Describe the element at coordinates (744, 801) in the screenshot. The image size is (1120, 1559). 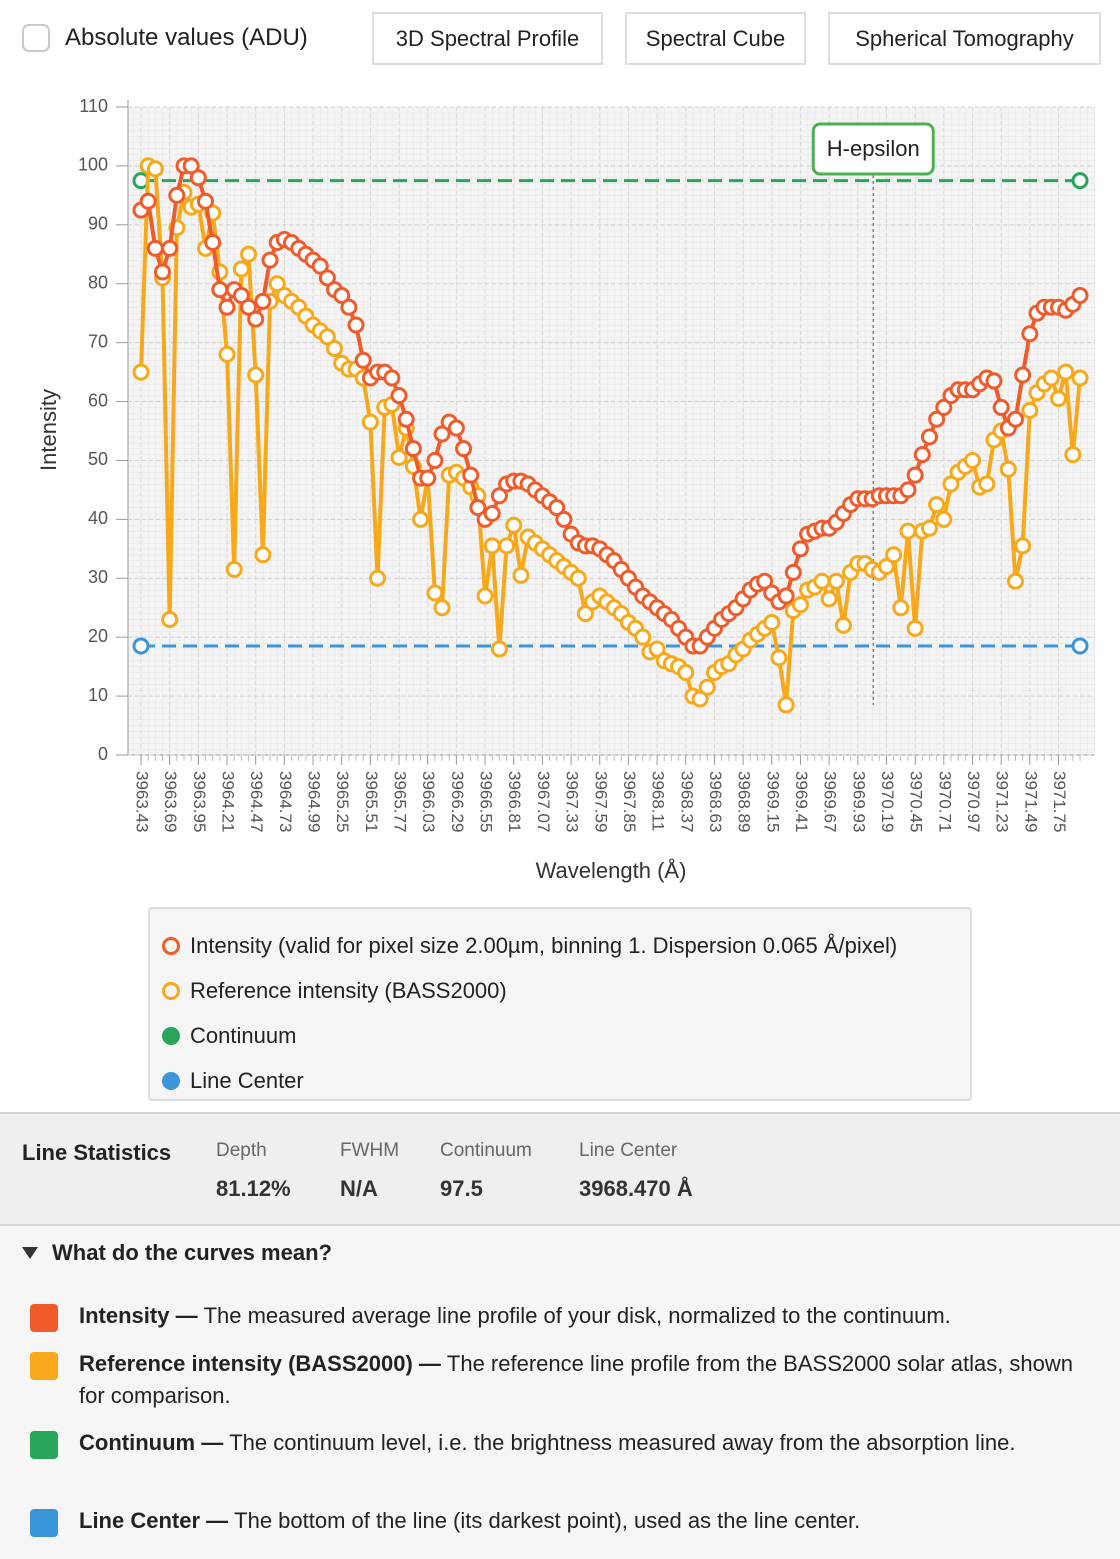
I see `x-tick-label: 3968.89` at that location.